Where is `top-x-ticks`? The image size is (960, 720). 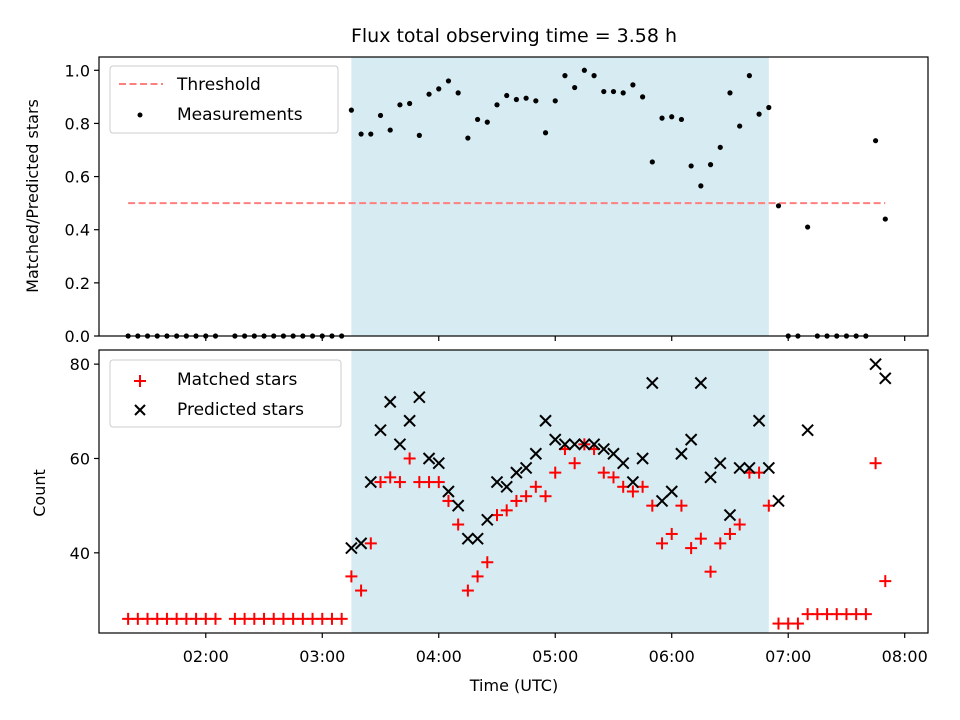 top-x-ticks is located at coordinates (555, 338).